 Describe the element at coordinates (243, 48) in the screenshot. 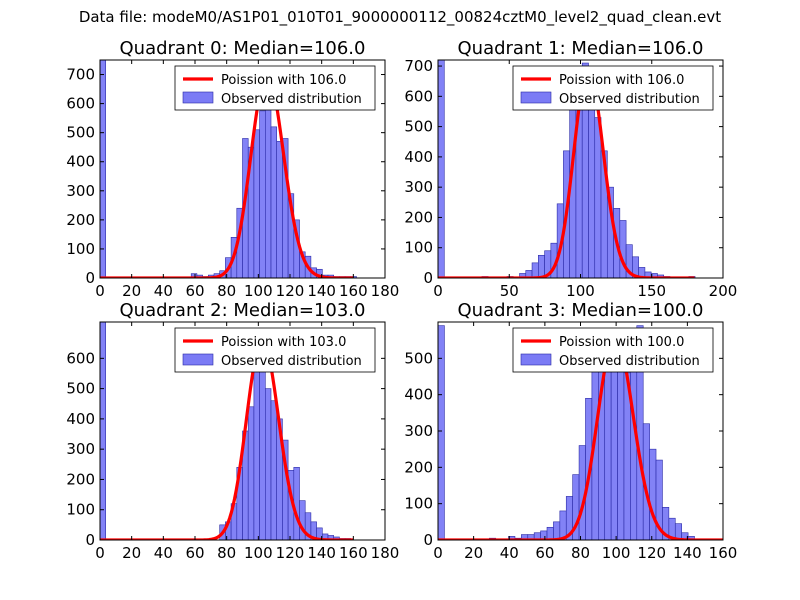

I see `chart-title: Quadrant 0: Median=106.0` at that location.